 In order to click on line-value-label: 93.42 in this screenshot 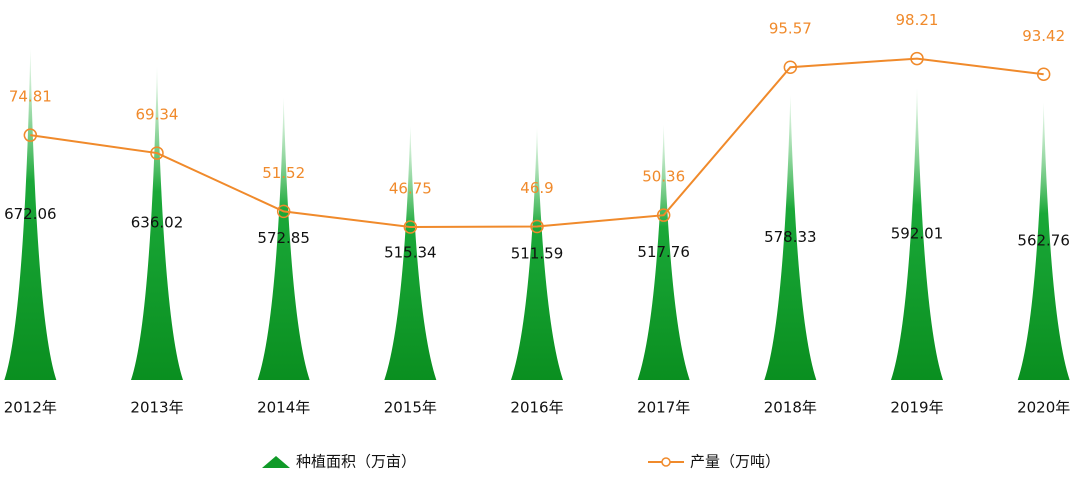, I will do `click(1043, 36)`.